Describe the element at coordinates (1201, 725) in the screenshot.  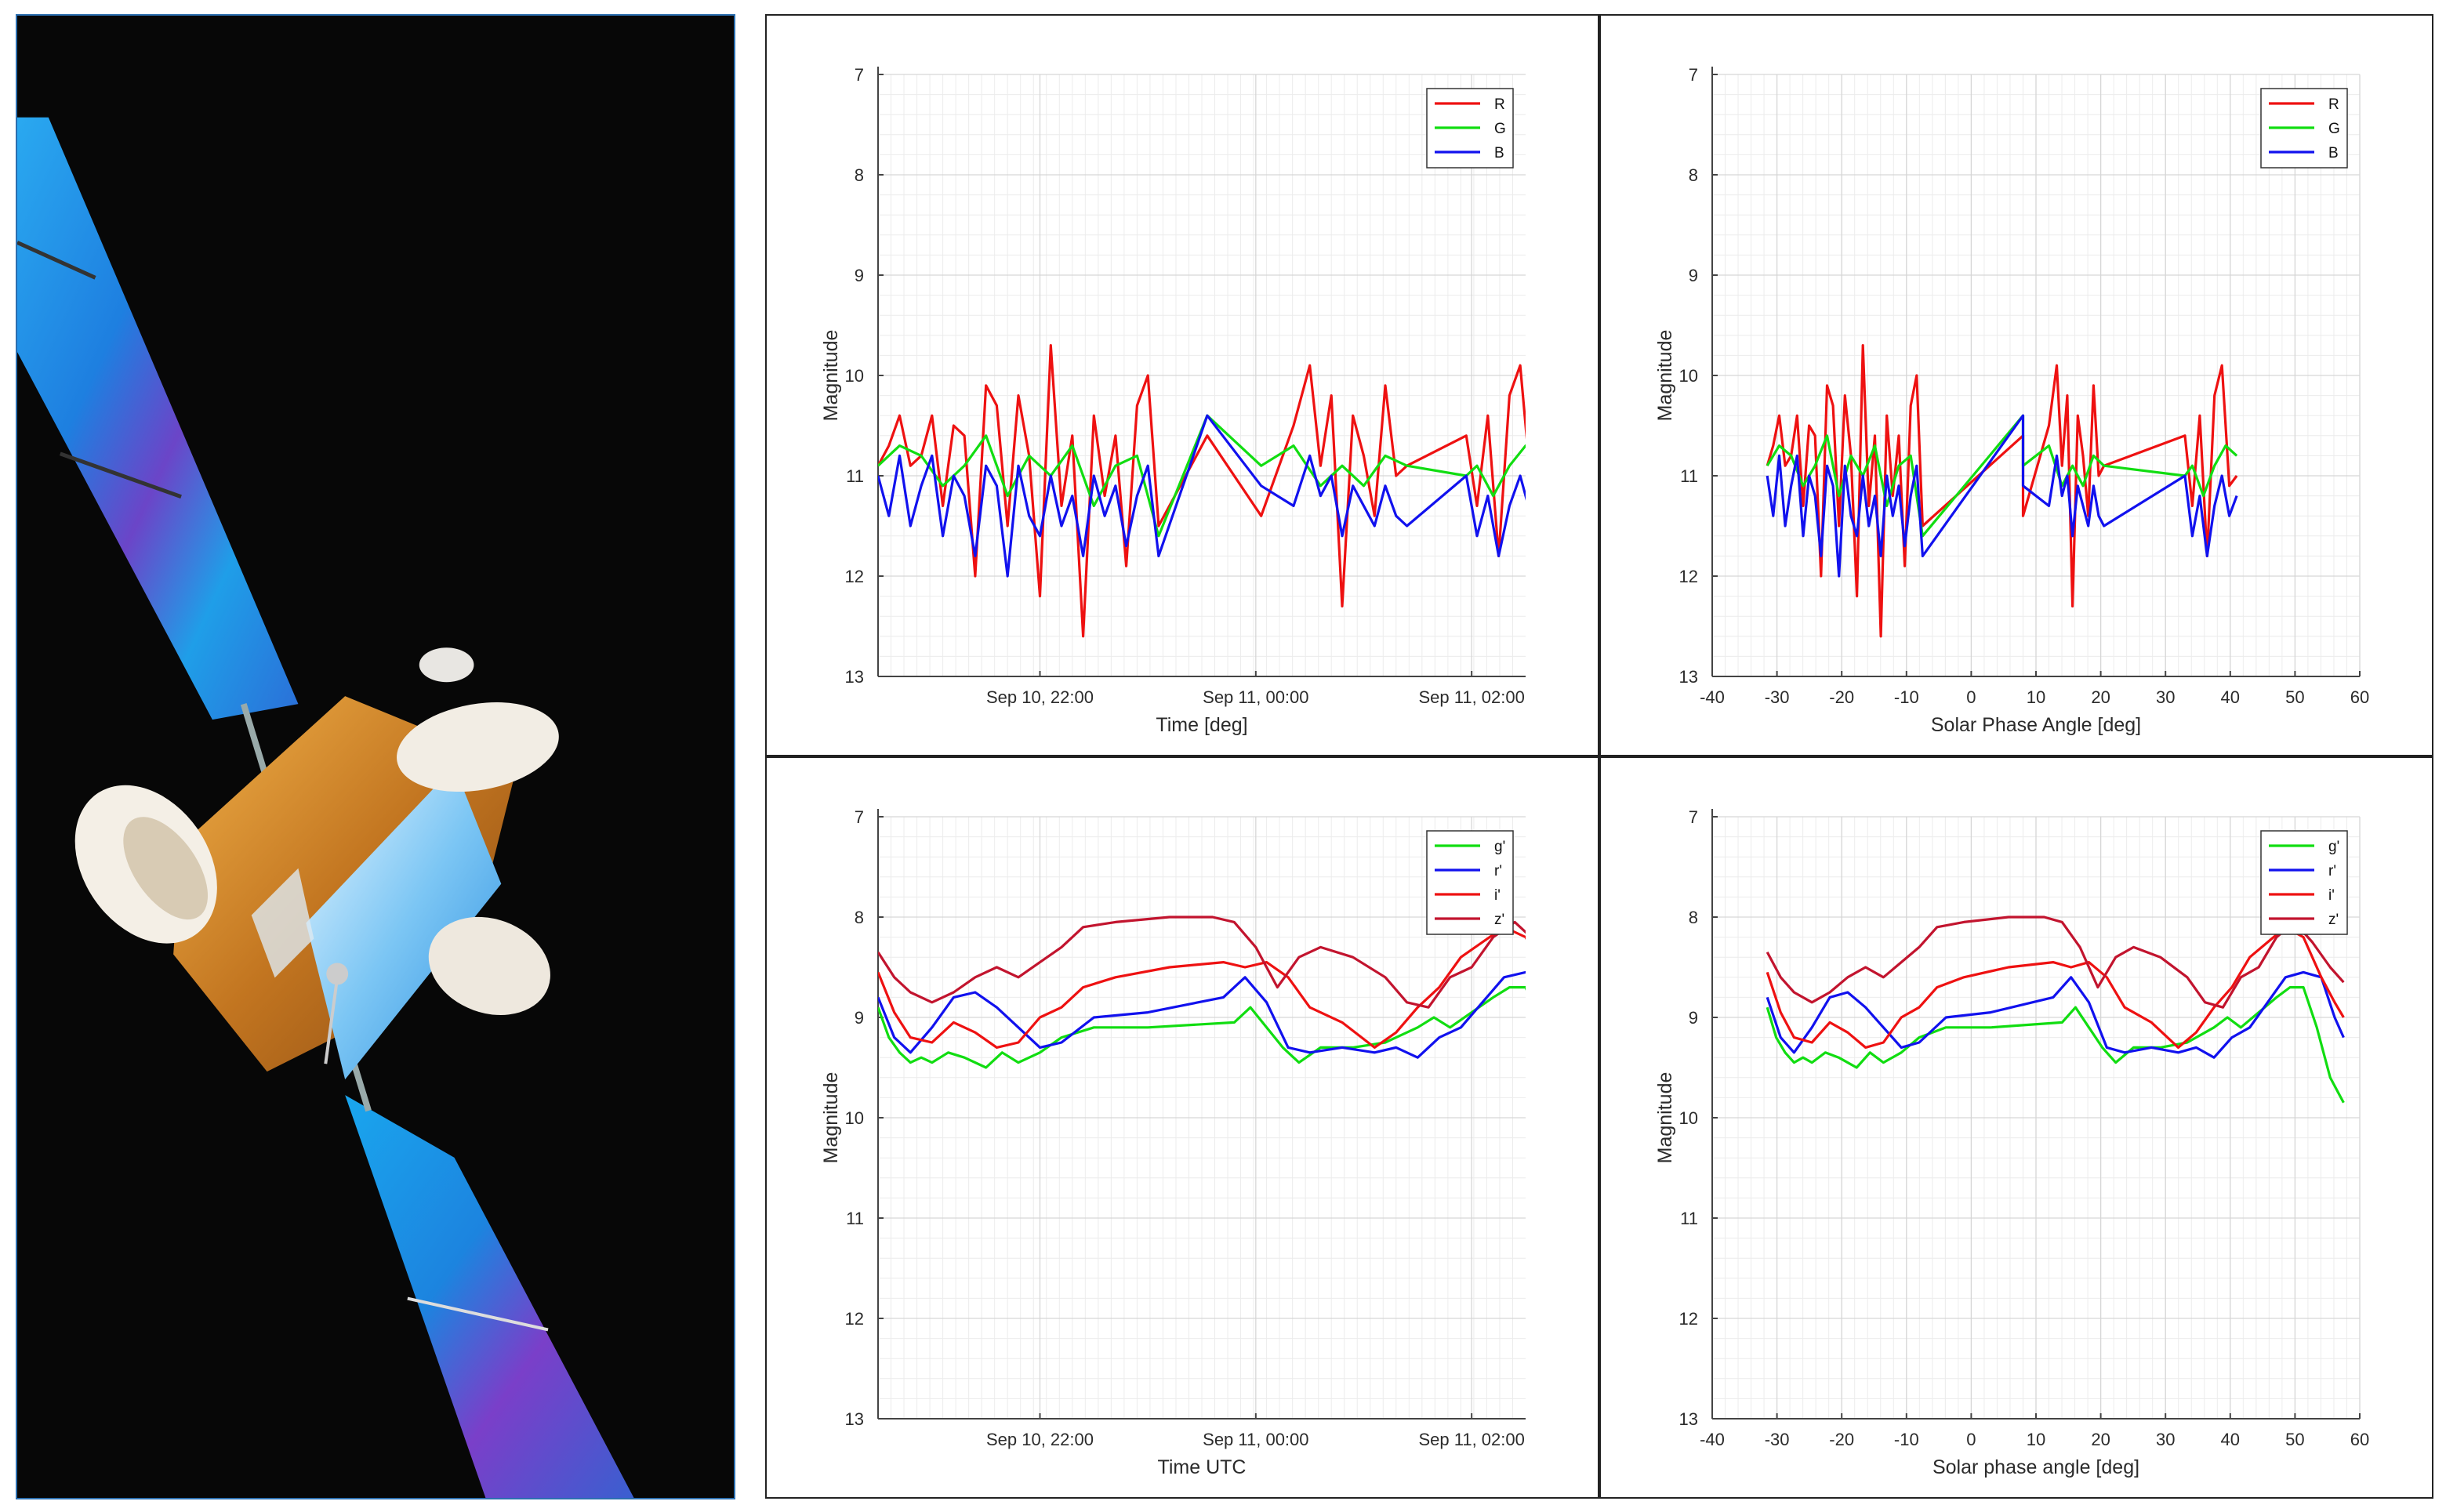
I see `x-axis-title: Time [deg]` at that location.